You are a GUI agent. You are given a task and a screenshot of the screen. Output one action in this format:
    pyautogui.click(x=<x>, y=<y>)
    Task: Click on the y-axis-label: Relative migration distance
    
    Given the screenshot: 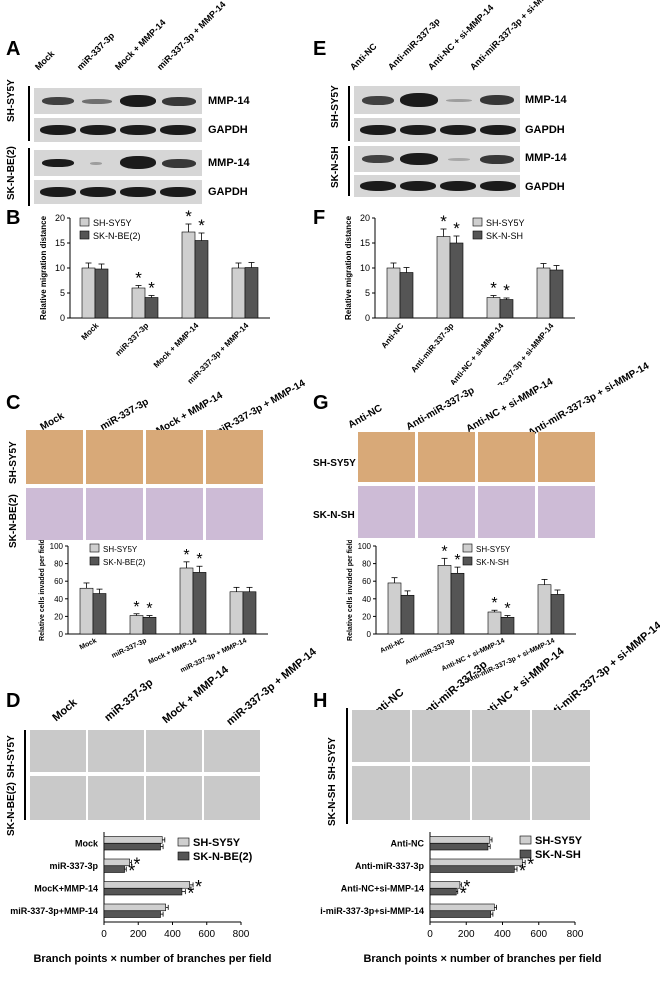 What is the action you would take?
    pyautogui.click(x=43, y=267)
    